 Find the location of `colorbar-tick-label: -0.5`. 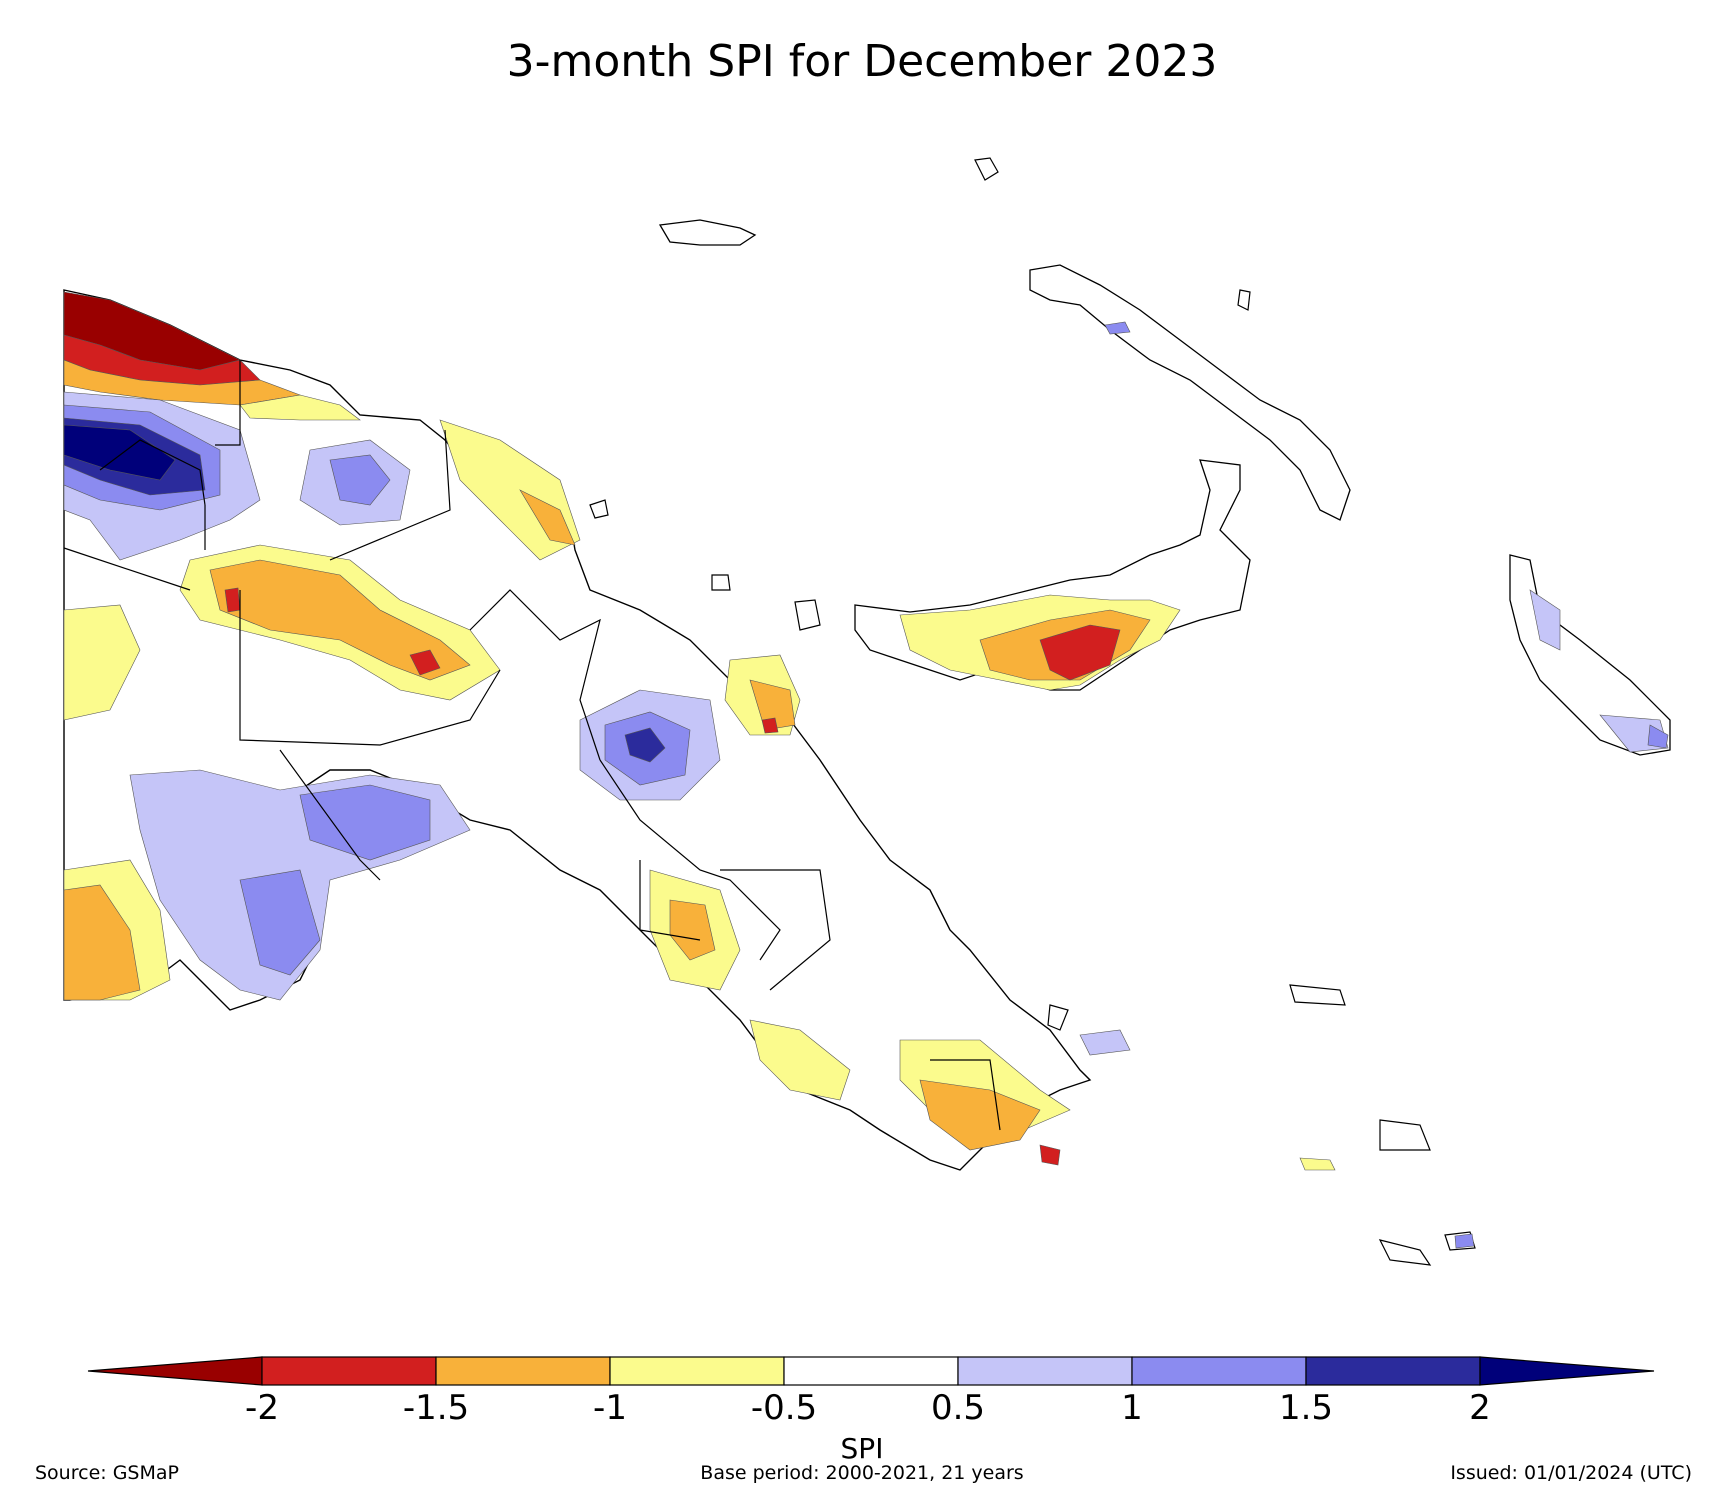

colorbar-tick-label: -0.5 is located at coordinates (784, 1408).